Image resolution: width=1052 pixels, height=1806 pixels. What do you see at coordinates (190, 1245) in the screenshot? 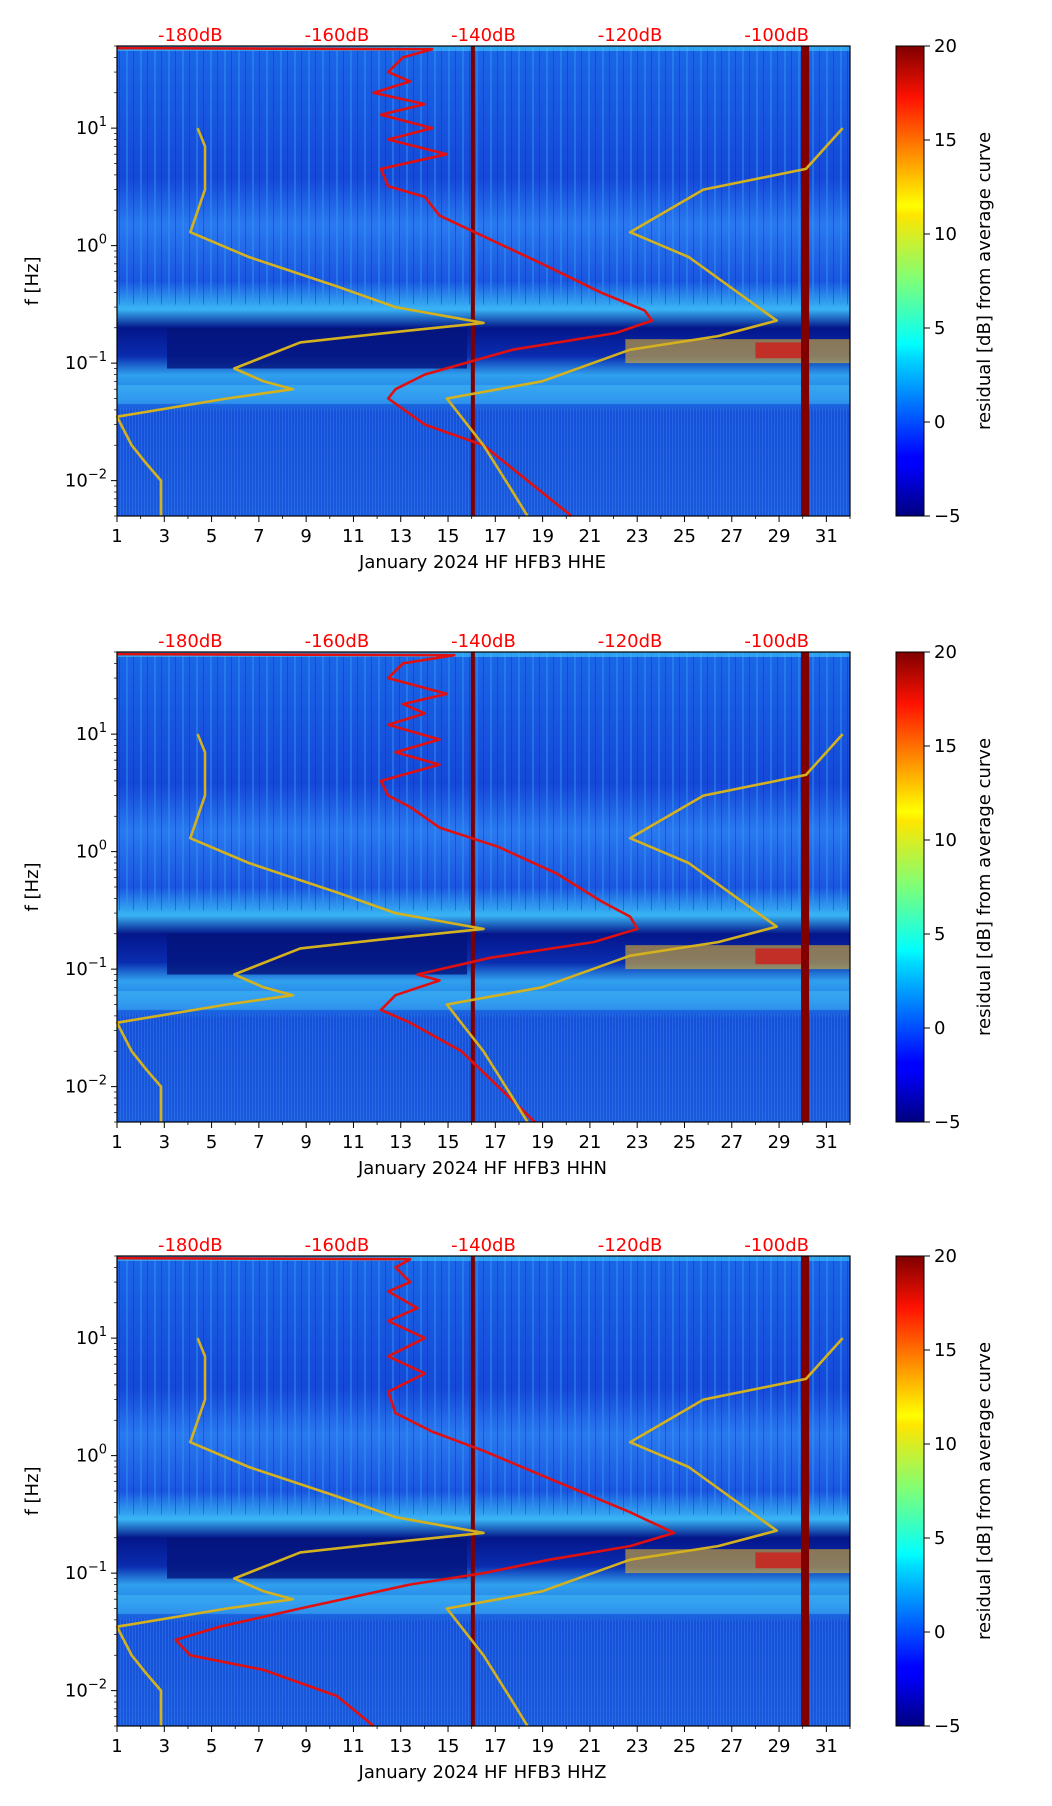
I see `db-scale-label: -180dB` at bounding box center [190, 1245].